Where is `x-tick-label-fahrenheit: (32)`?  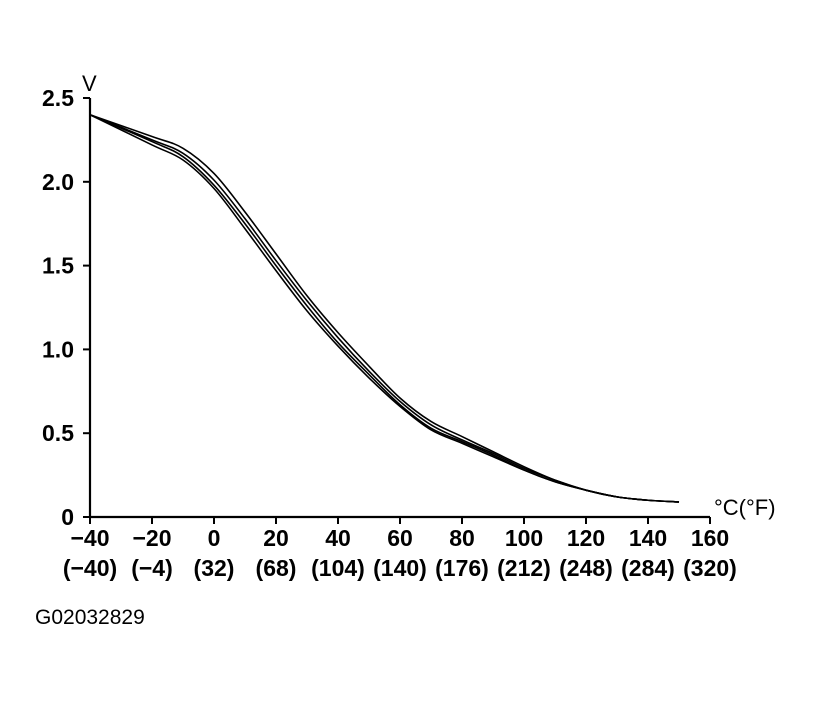
x-tick-label-fahrenheit: (32) is located at coordinates (214, 568).